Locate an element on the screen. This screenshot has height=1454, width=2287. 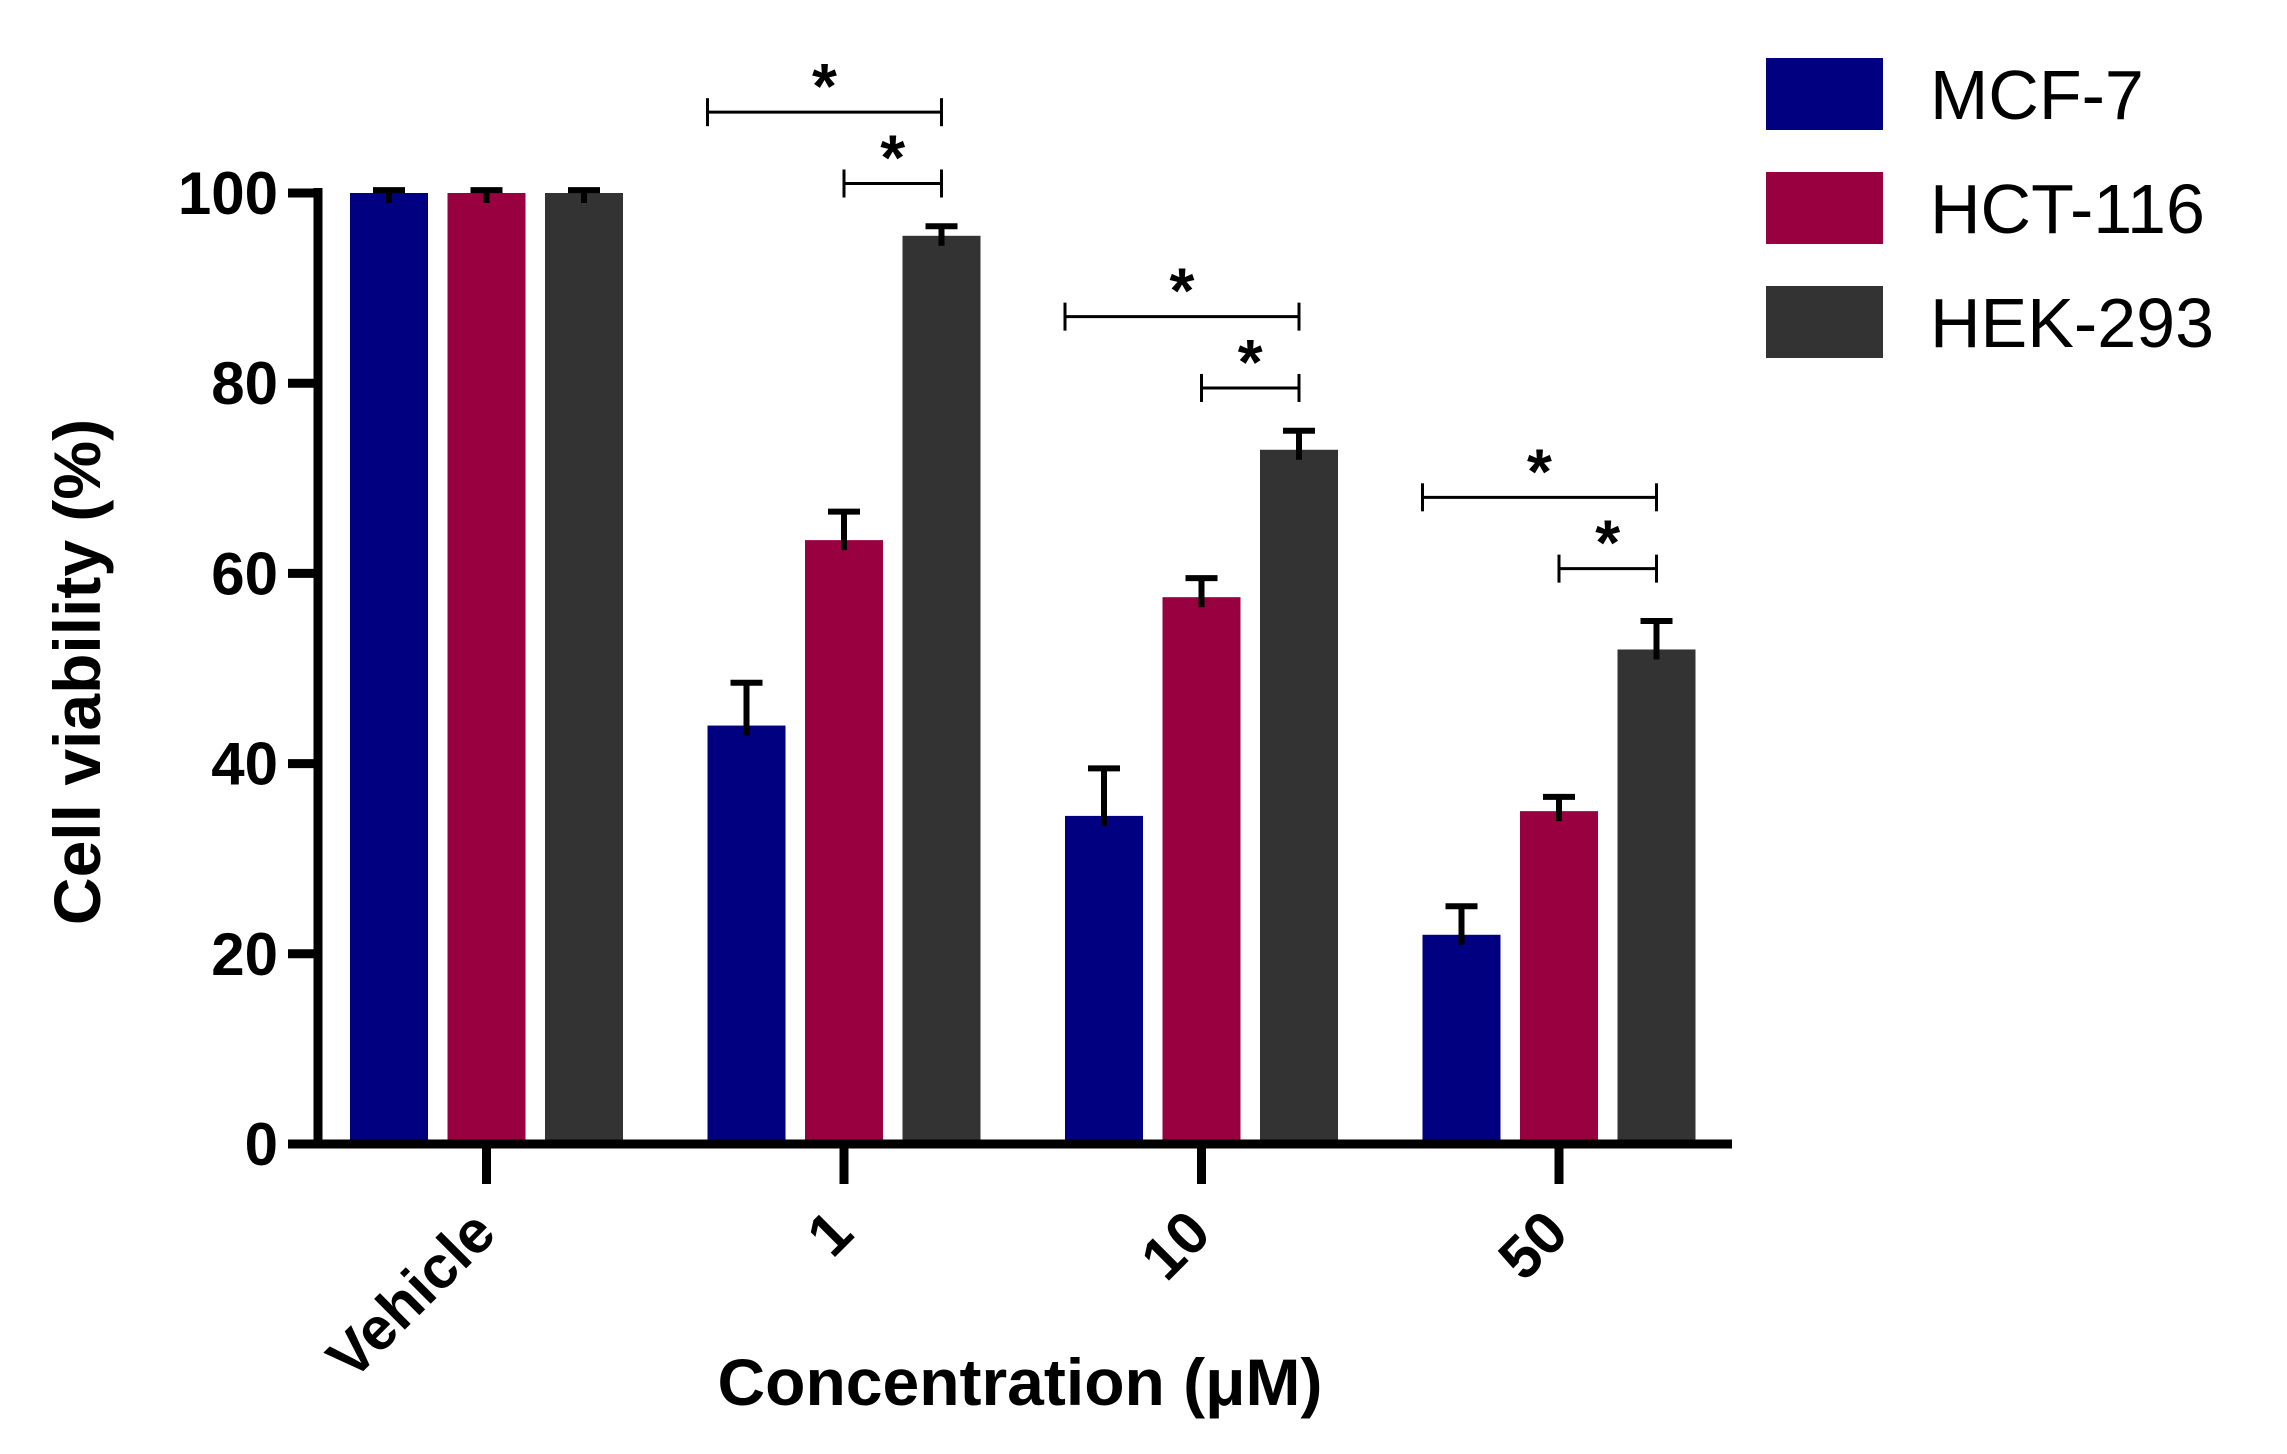
x-tick-label: 50 is located at coordinates (1533, 1245).